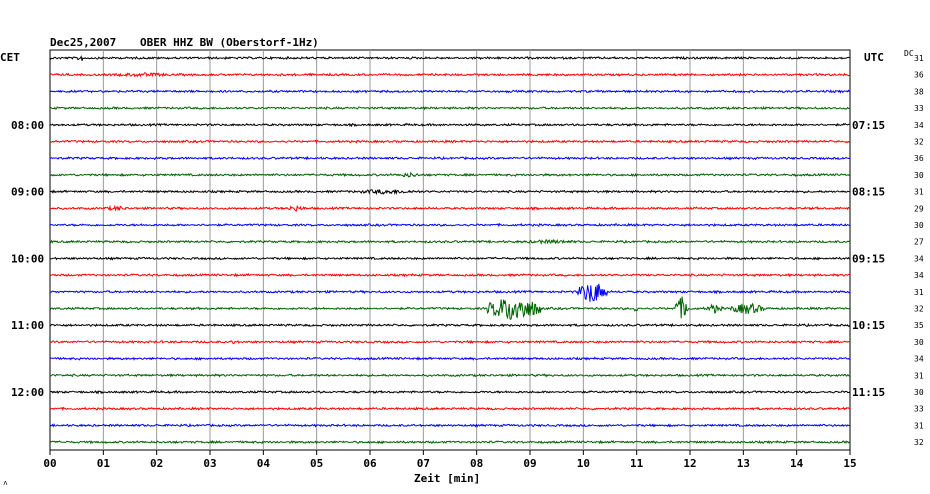 The width and height of the screenshot is (930, 494). Describe the element at coordinates (743, 463) in the screenshot. I see `x-tick-label: 13` at that location.